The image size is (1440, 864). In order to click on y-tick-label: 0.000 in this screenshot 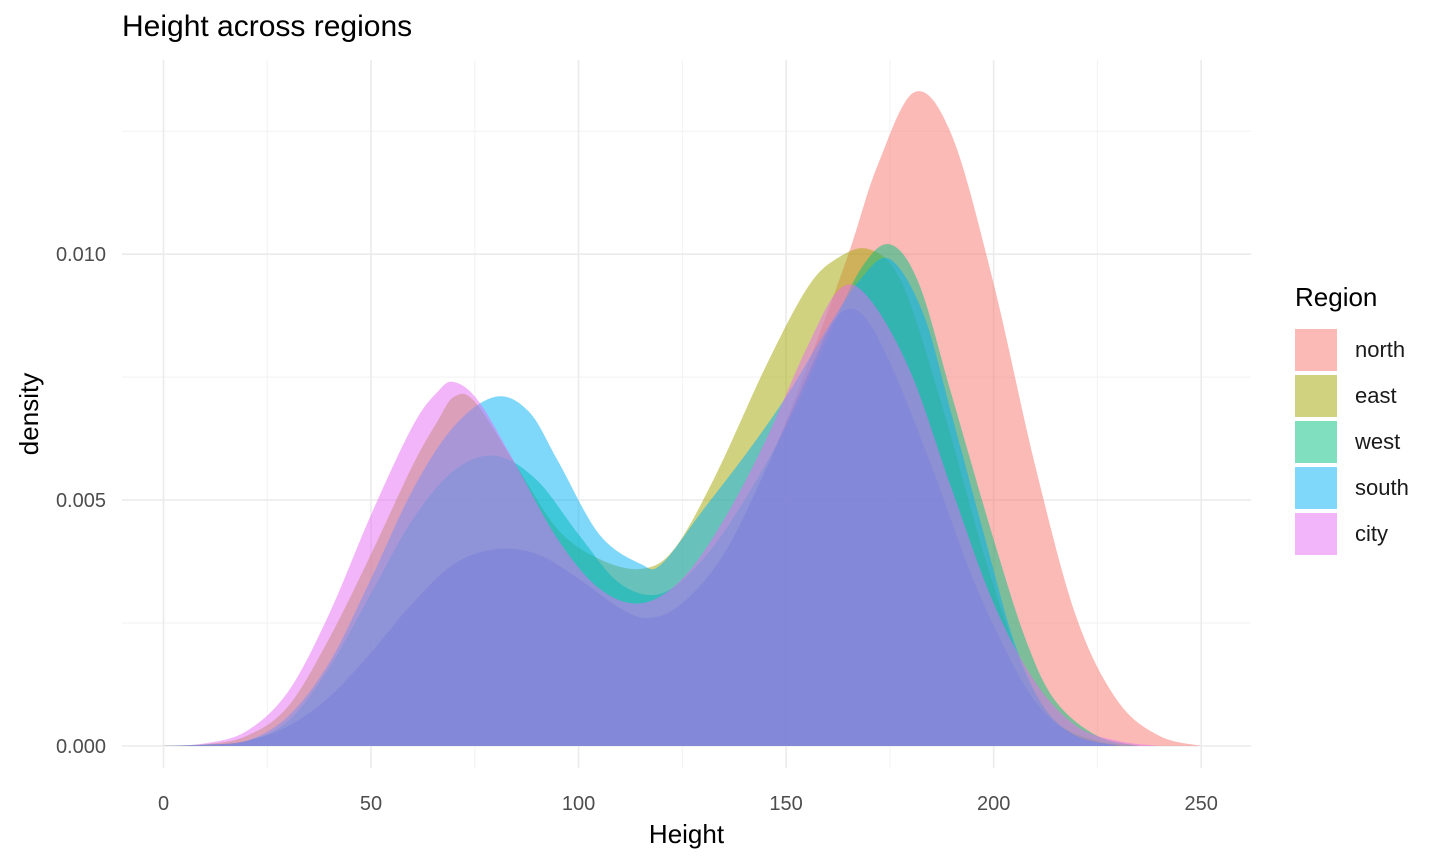, I will do `click(81, 747)`.